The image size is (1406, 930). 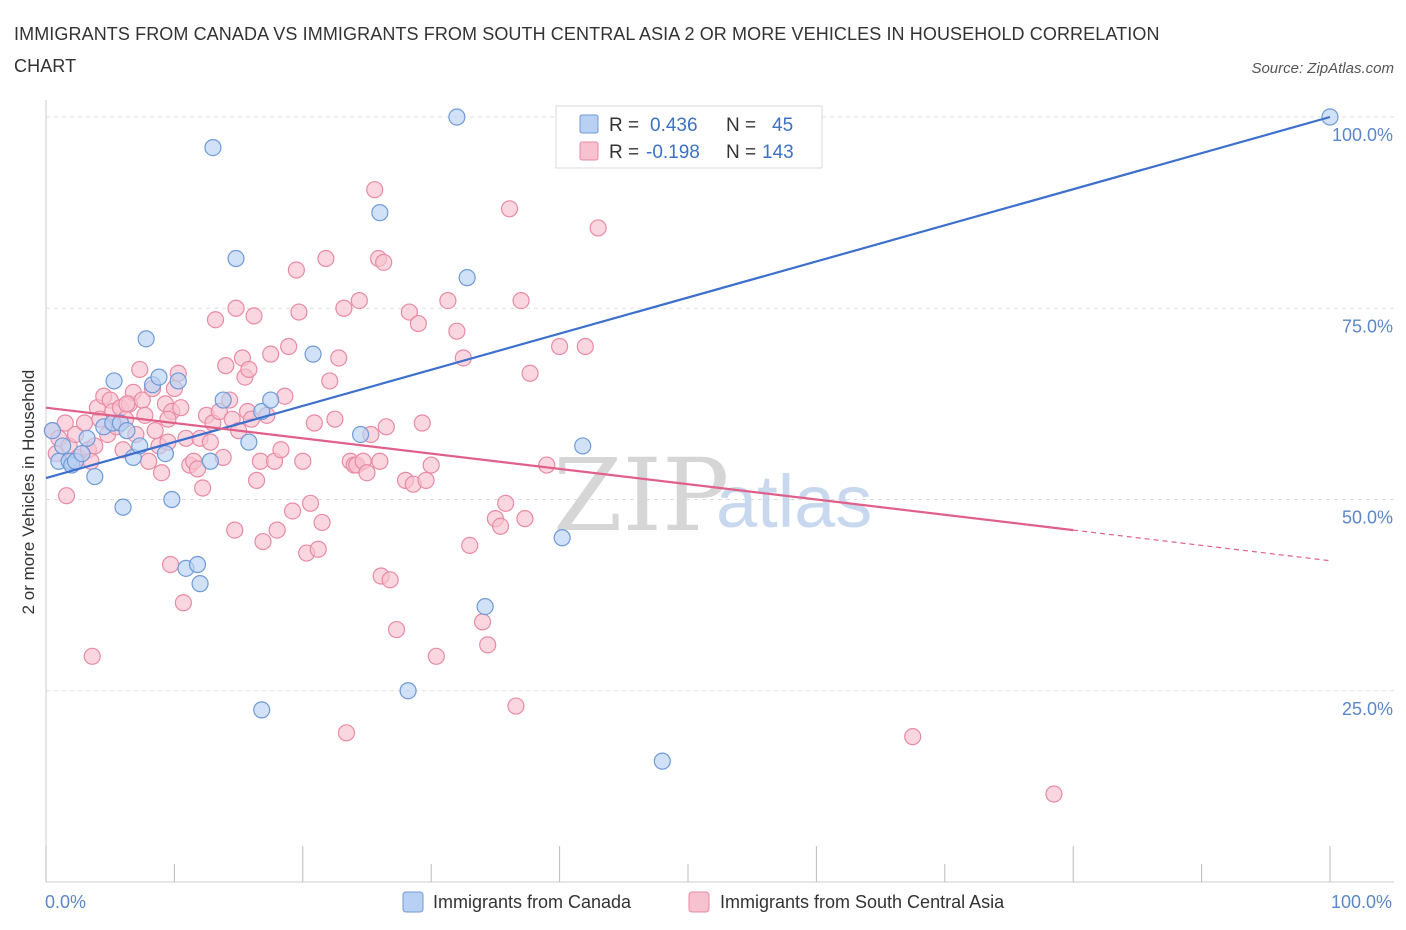 I want to click on watermark-zip: ZIP, so click(x=641, y=495).